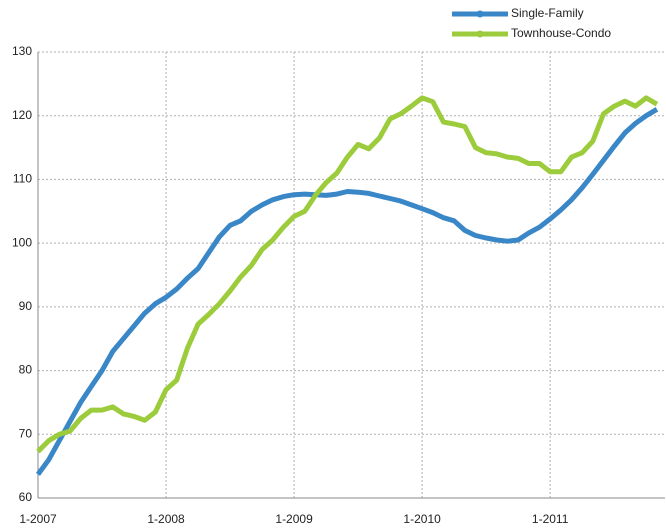 Image resolution: width=666 pixels, height=529 pixels. What do you see at coordinates (22, 115) in the screenshot?
I see `y-tick-label: 120` at bounding box center [22, 115].